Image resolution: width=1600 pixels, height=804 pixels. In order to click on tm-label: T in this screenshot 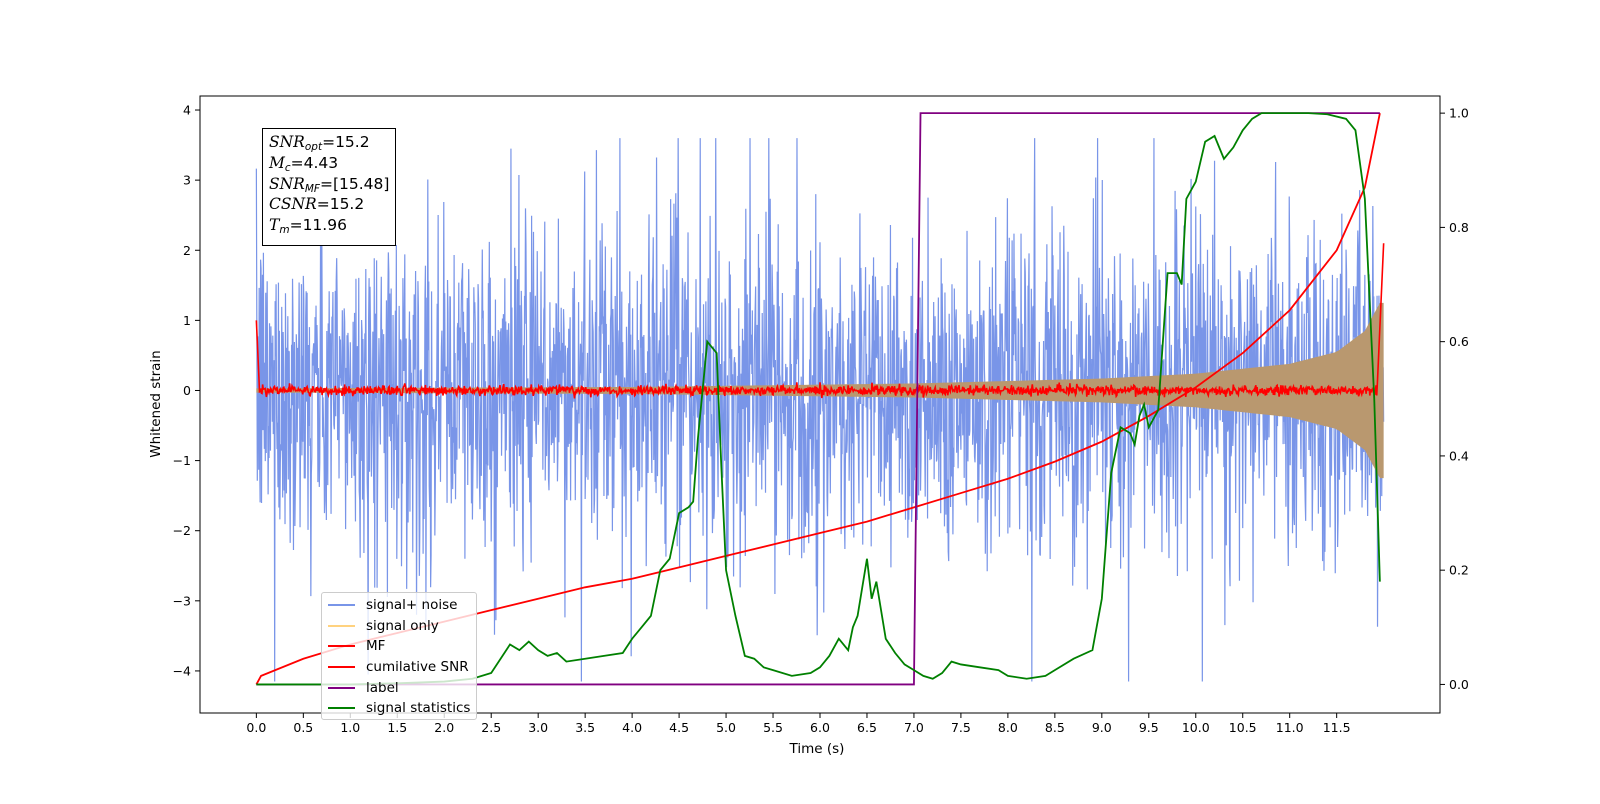, I will do `click(274, 225)`.